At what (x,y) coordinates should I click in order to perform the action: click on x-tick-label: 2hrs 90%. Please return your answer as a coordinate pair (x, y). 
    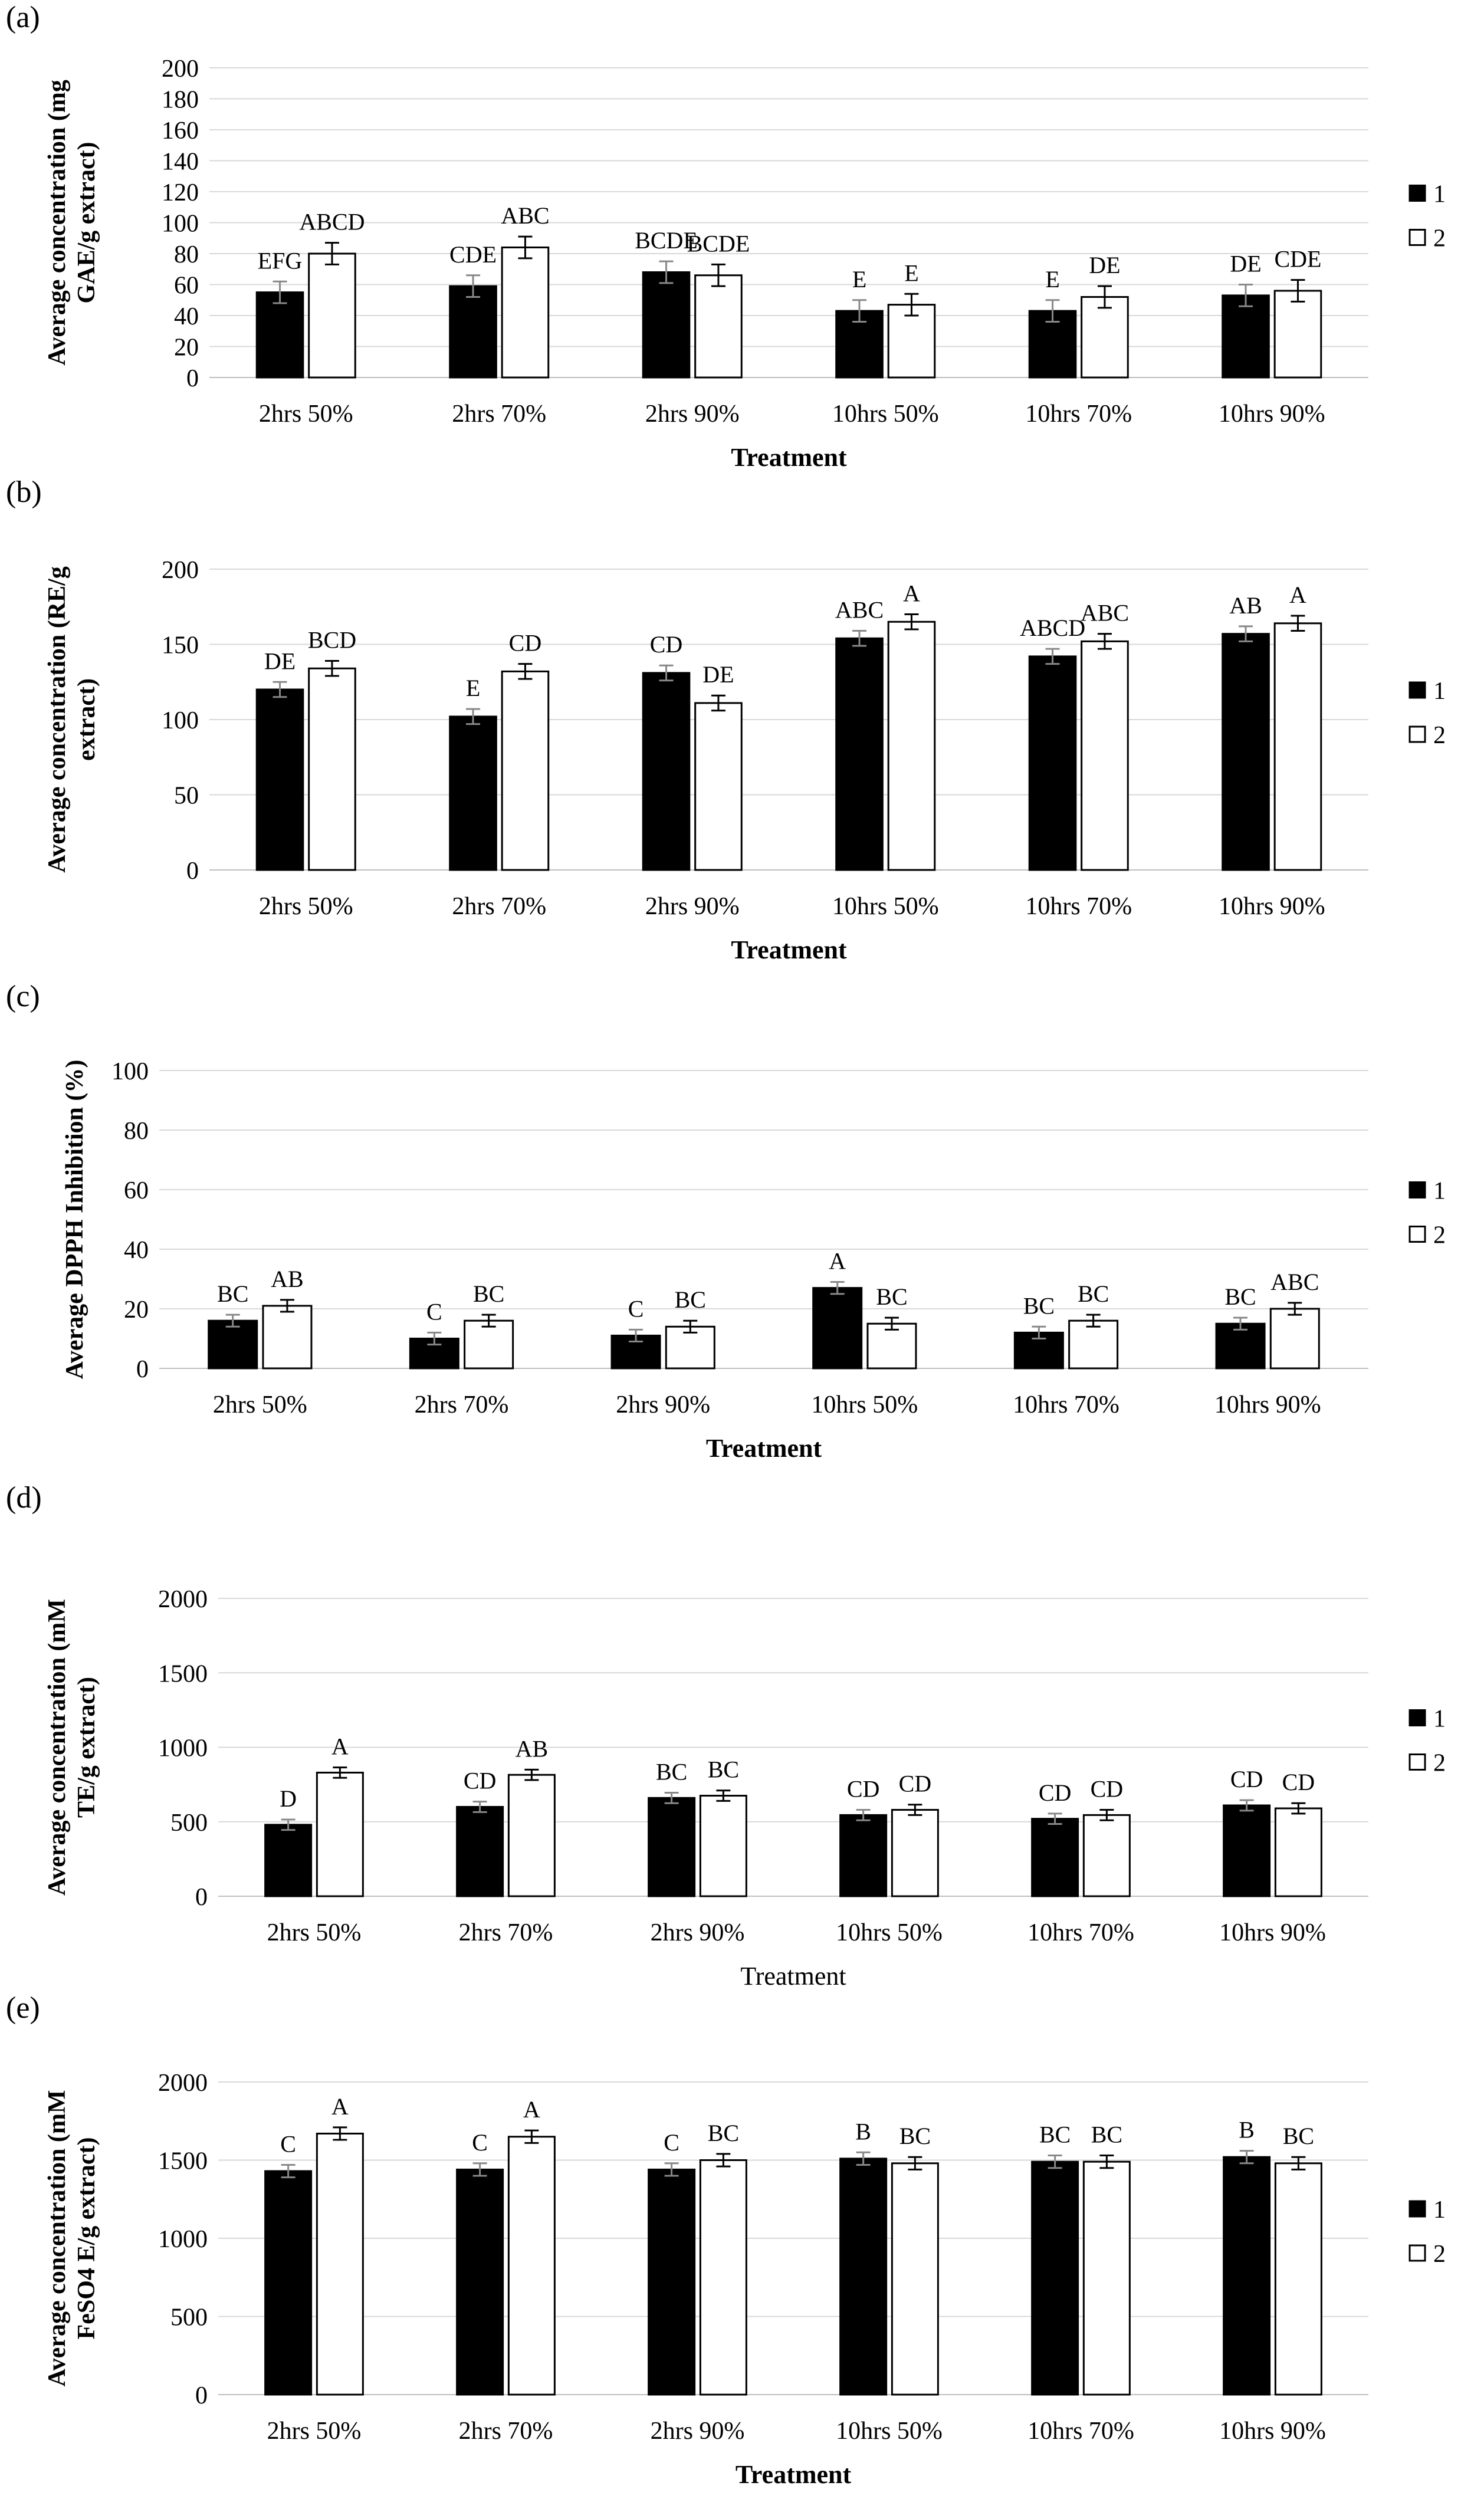
    Looking at the image, I should click on (698, 2431).